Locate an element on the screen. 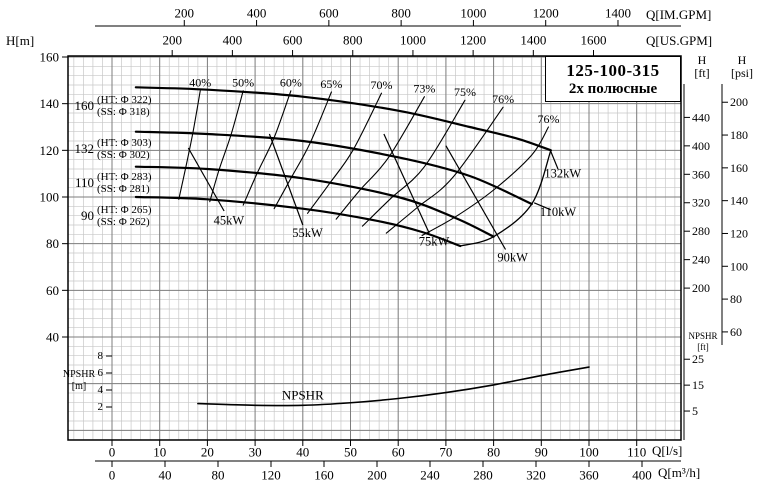 The height and width of the screenshot is (493, 779). impeller-diameters: (HT: Φ 322) (SS: Φ 318) is located at coordinates (124, 106).